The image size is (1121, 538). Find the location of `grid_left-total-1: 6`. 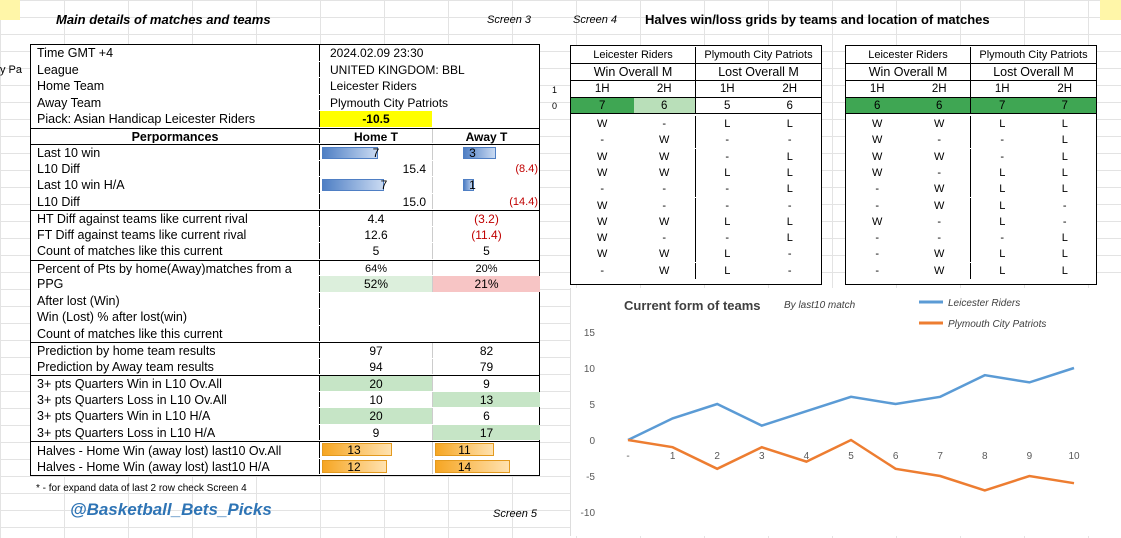

grid_left-total-1: 6 is located at coordinates (664, 105).